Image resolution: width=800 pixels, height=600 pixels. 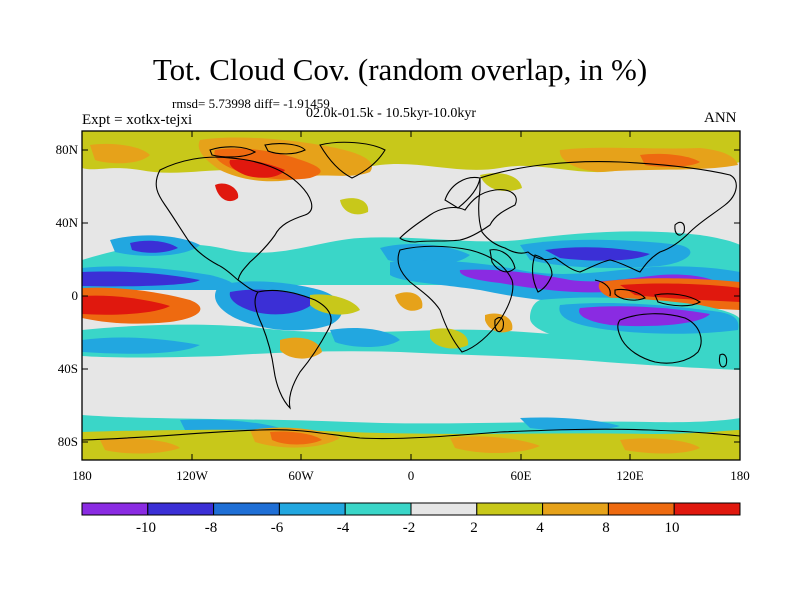 I want to click on lon-label-120w: 120W, so click(x=192, y=475).